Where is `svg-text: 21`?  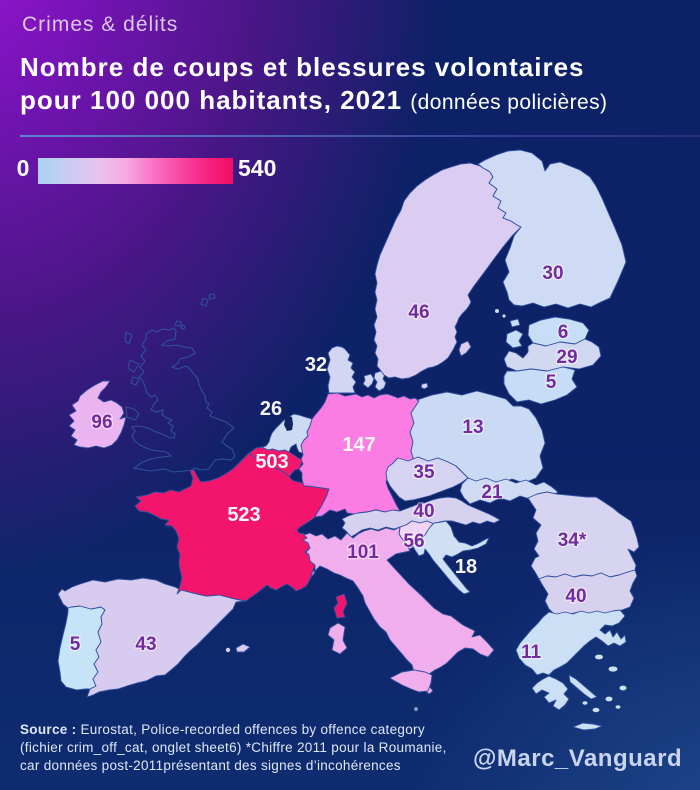 svg-text: 21 is located at coordinates (492, 492).